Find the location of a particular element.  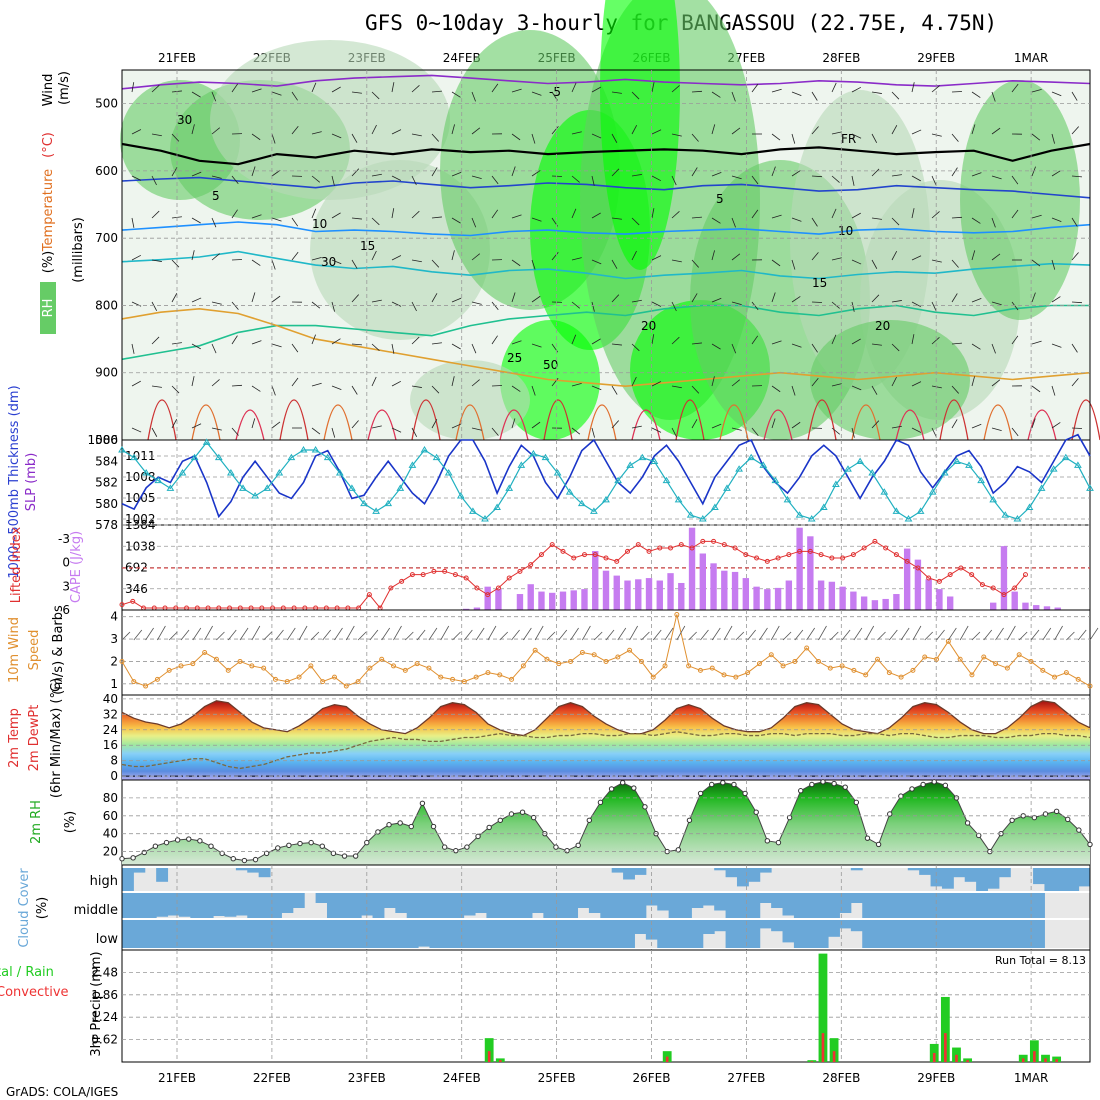

temp-tick: 0 is located at coordinates (114, 776).